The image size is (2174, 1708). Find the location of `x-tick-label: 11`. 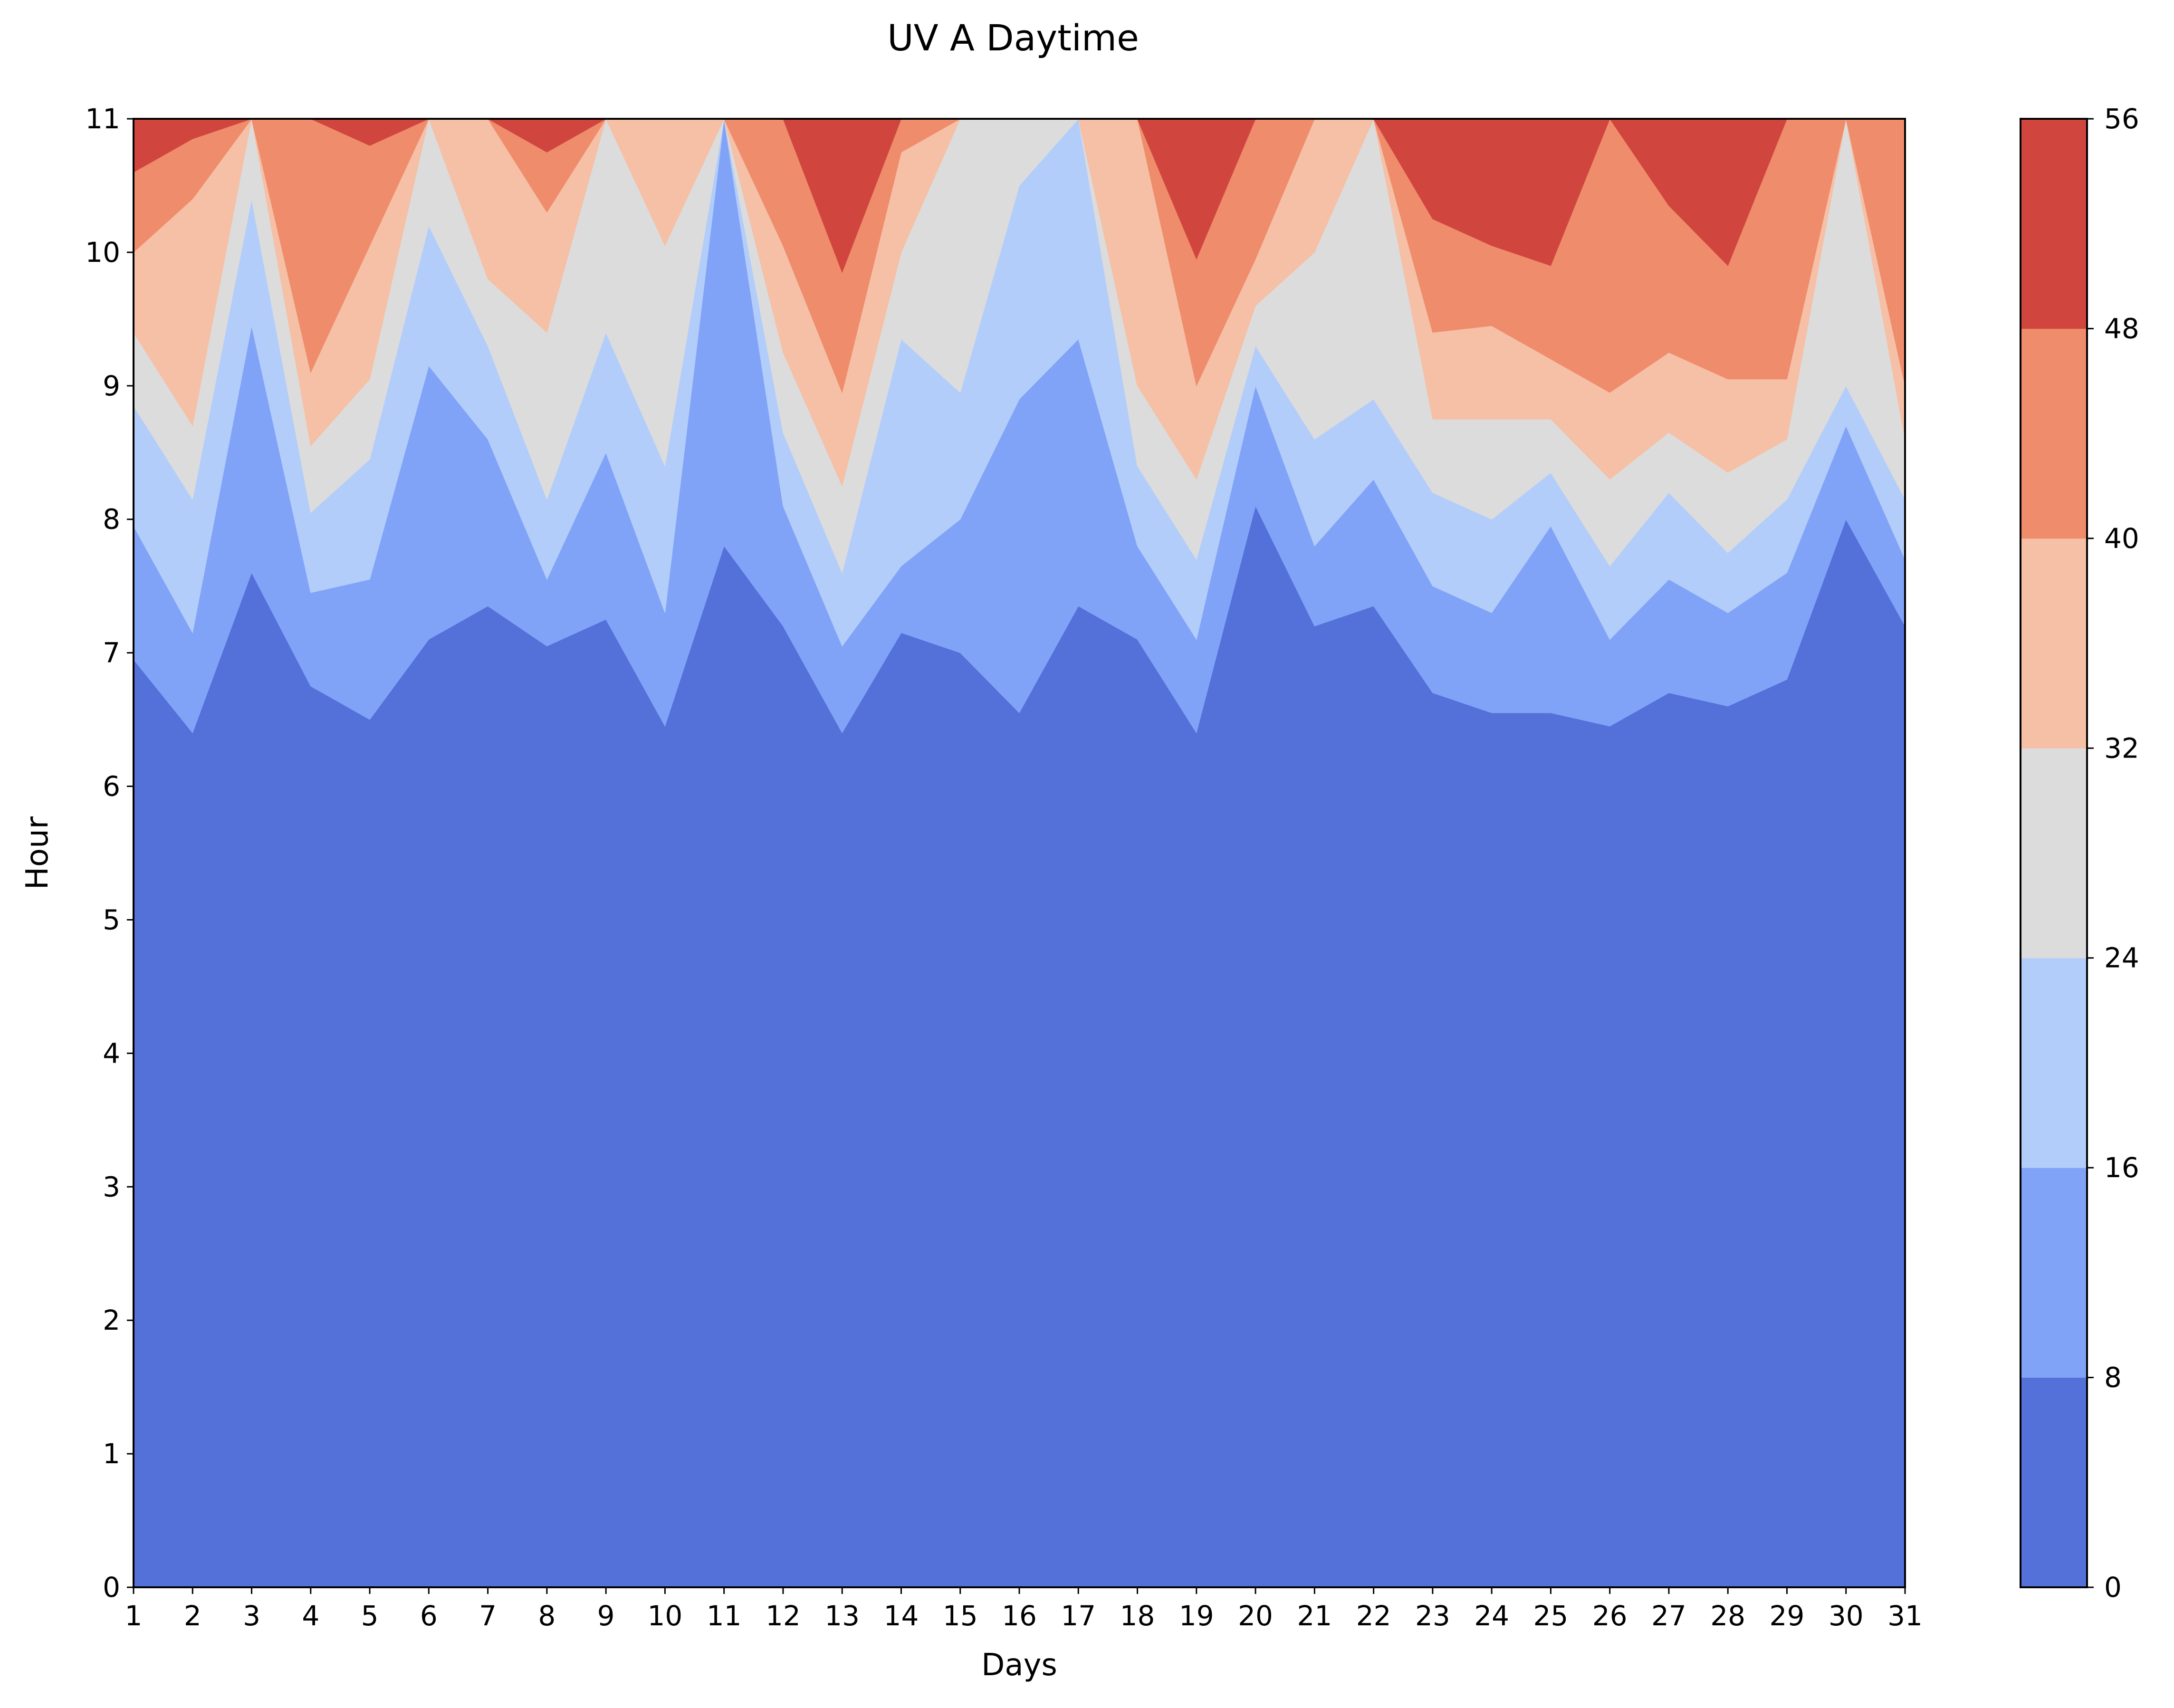

x-tick-label: 11 is located at coordinates (724, 1616).